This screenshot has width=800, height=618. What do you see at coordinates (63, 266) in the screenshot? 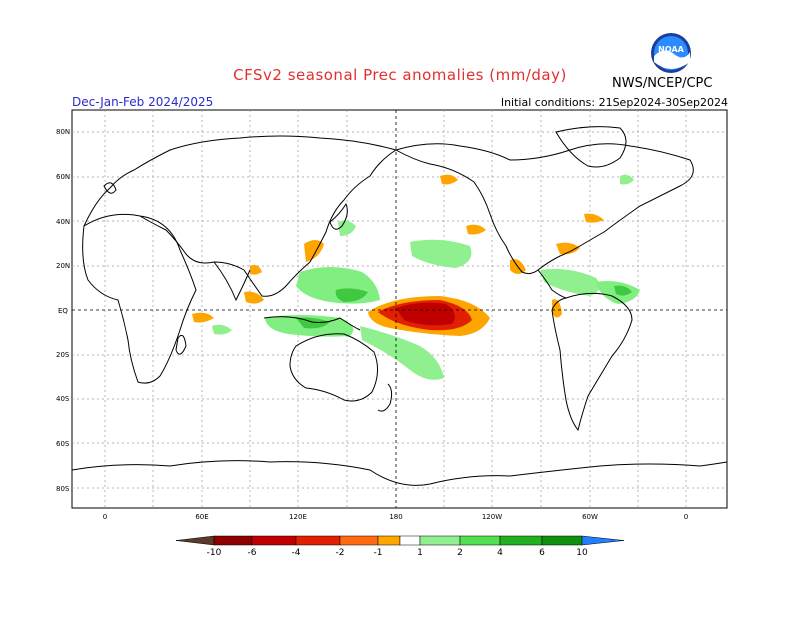
I see `lat-tick-label: 20N` at bounding box center [63, 266].